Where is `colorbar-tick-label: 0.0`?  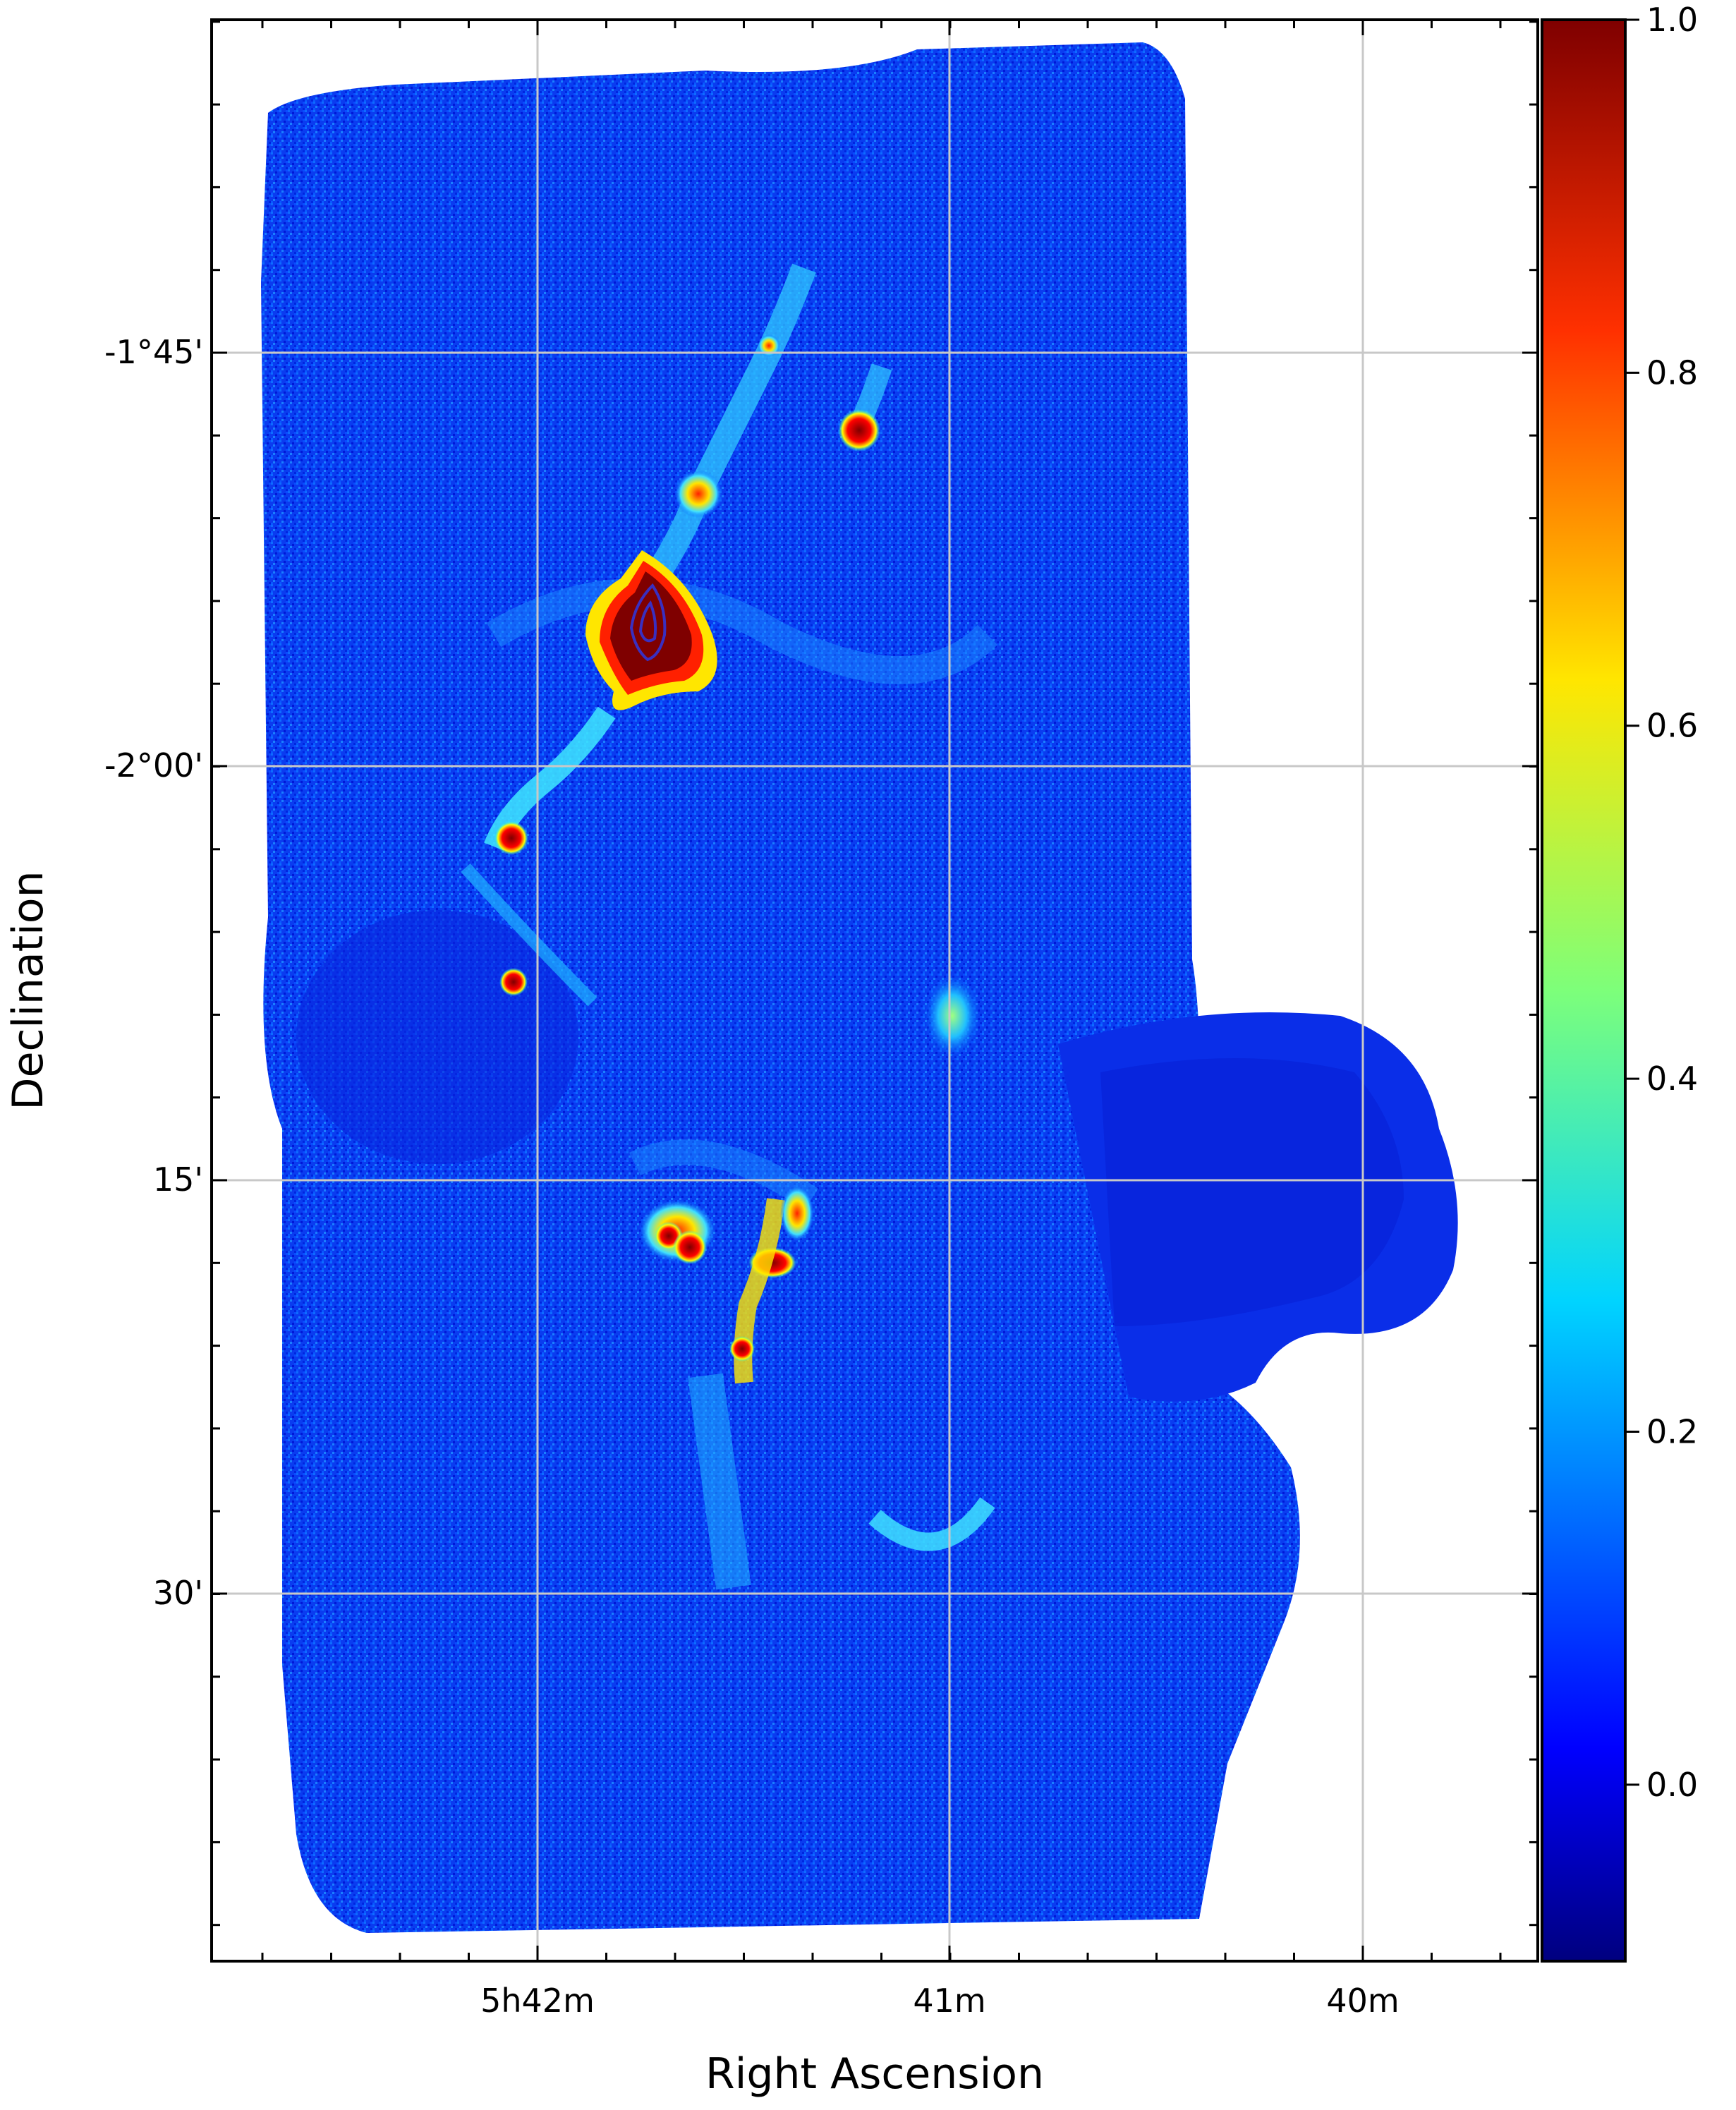 colorbar-tick-label: 0.0 is located at coordinates (1672, 1785).